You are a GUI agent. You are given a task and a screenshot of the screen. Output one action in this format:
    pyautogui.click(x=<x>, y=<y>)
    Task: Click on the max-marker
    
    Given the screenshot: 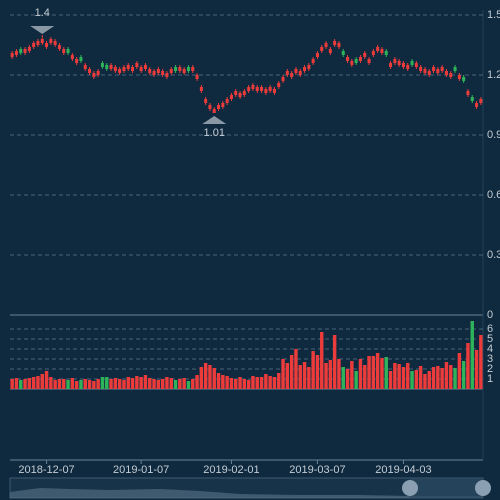 What is the action you would take?
    pyautogui.click(x=42, y=30)
    